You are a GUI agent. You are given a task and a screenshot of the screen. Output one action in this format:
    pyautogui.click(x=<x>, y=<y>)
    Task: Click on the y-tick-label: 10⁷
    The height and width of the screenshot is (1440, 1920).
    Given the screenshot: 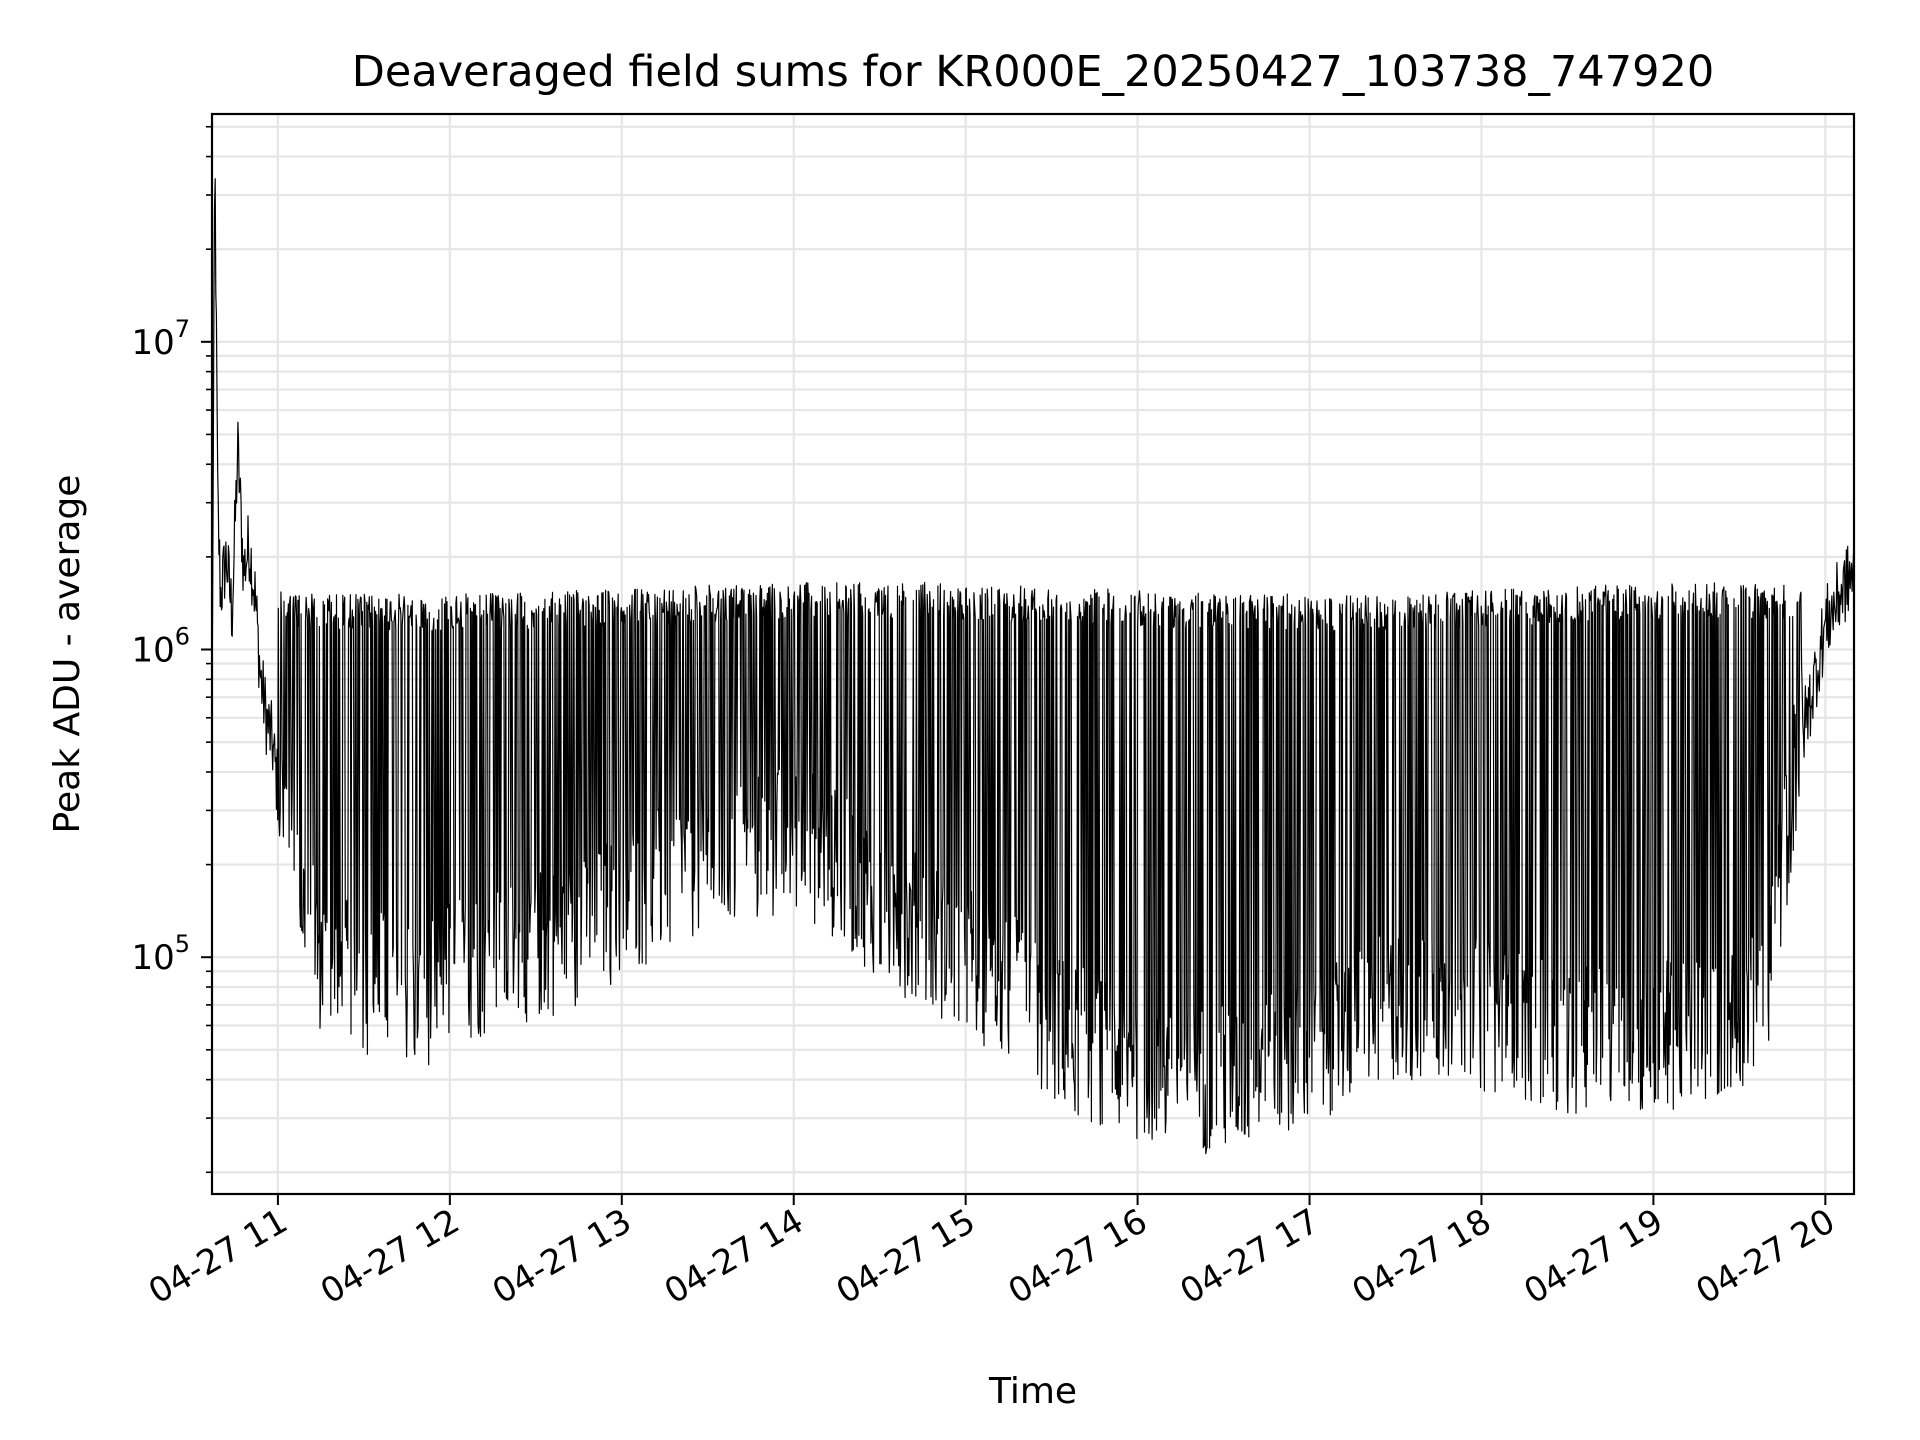 What is the action you would take?
    pyautogui.click(x=160, y=339)
    